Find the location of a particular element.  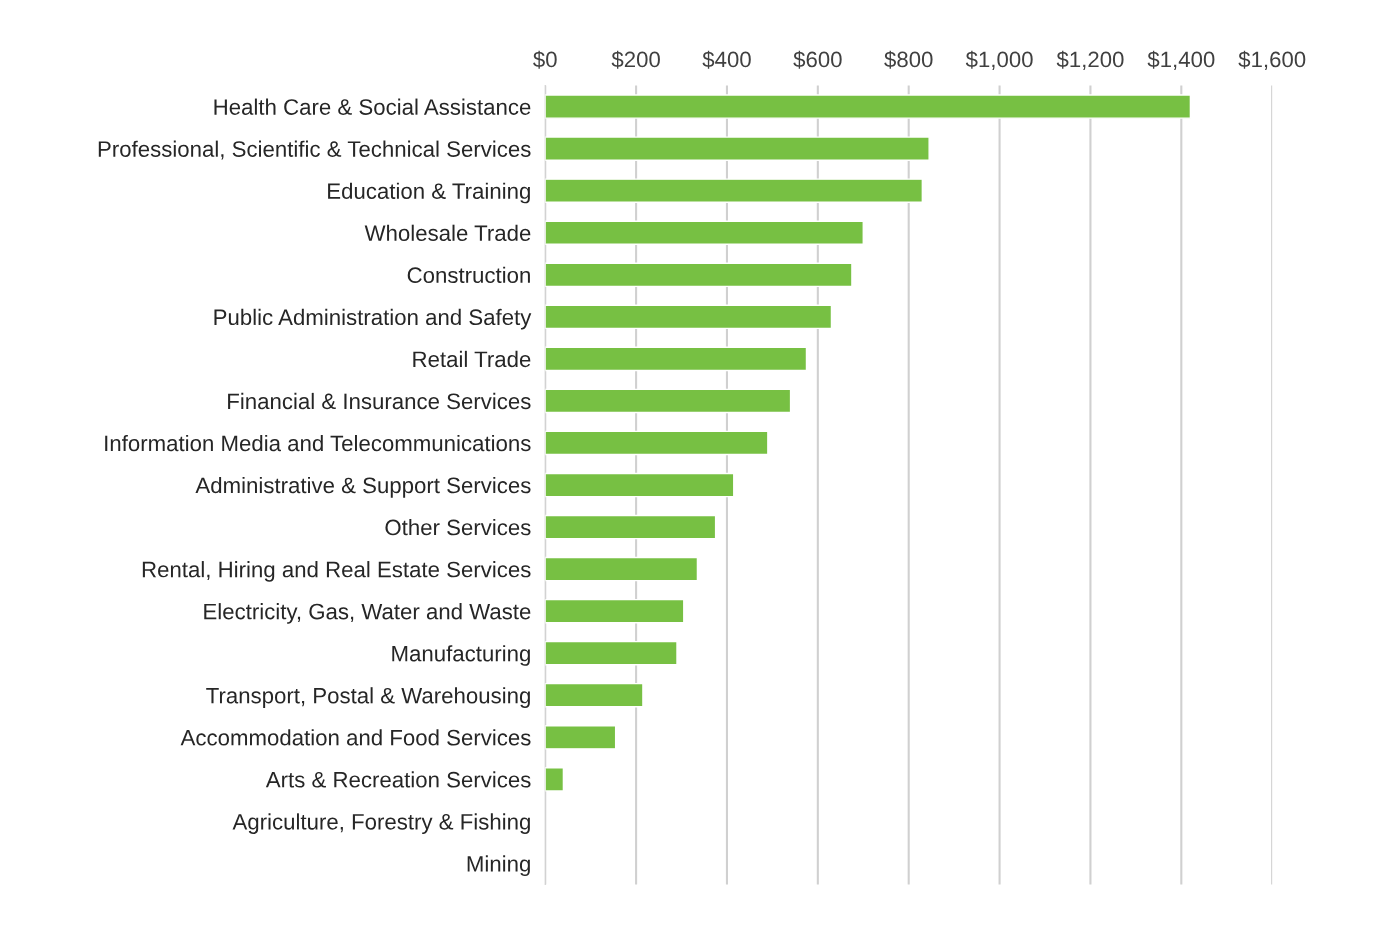

x-tick-label: $1,200 is located at coordinates (1090, 60).